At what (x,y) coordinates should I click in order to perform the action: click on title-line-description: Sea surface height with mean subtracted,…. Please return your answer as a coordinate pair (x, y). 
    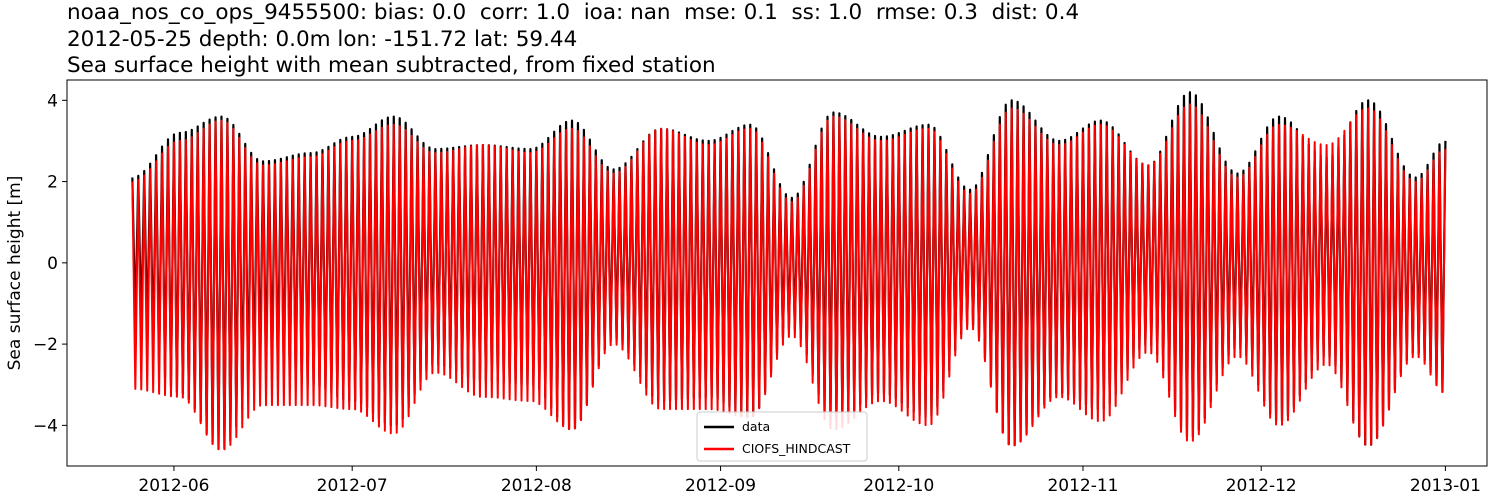
    Looking at the image, I should click on (391, 65).